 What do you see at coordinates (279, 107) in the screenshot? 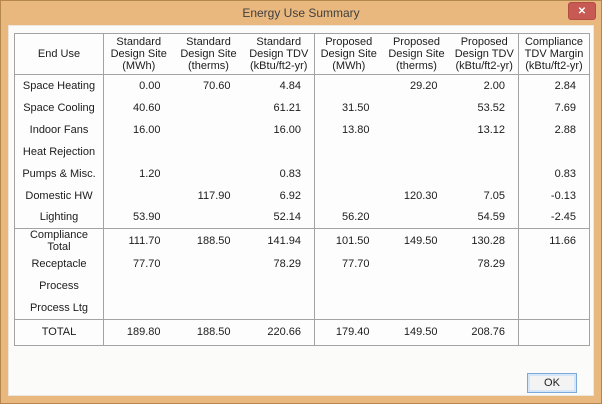
I see `cell-value: 61.21` at bounding box center [279, 107].